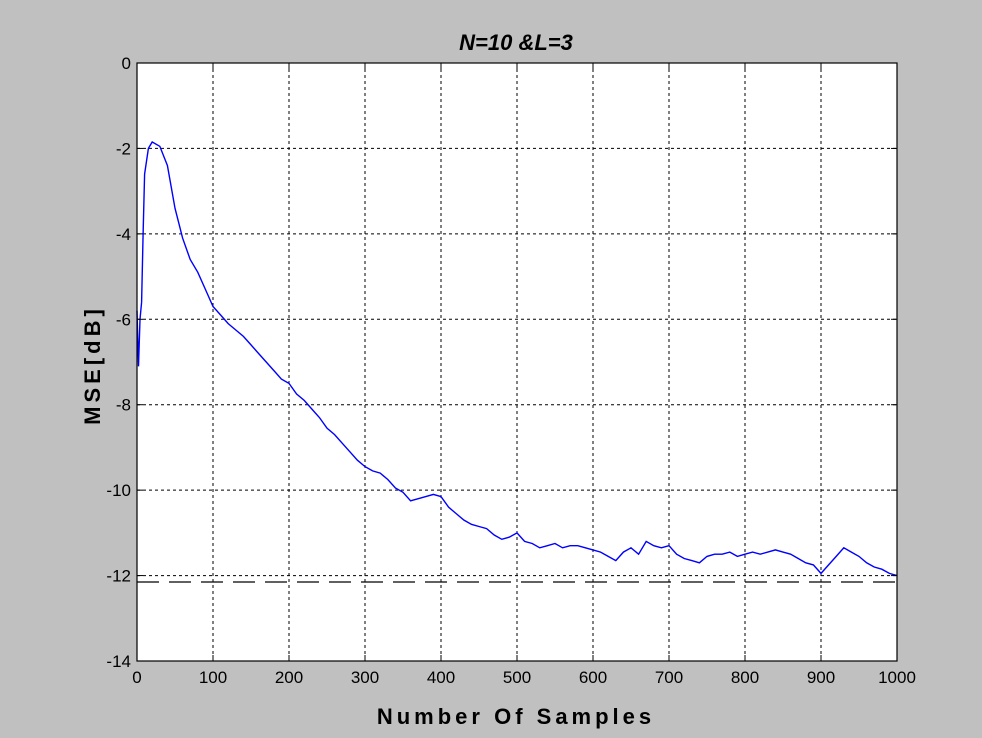 This screenshot has height=738, width=982. Describe the element at coordinates (745, 677) in the screenshot. I see `x-tick-label: 800` at that location.